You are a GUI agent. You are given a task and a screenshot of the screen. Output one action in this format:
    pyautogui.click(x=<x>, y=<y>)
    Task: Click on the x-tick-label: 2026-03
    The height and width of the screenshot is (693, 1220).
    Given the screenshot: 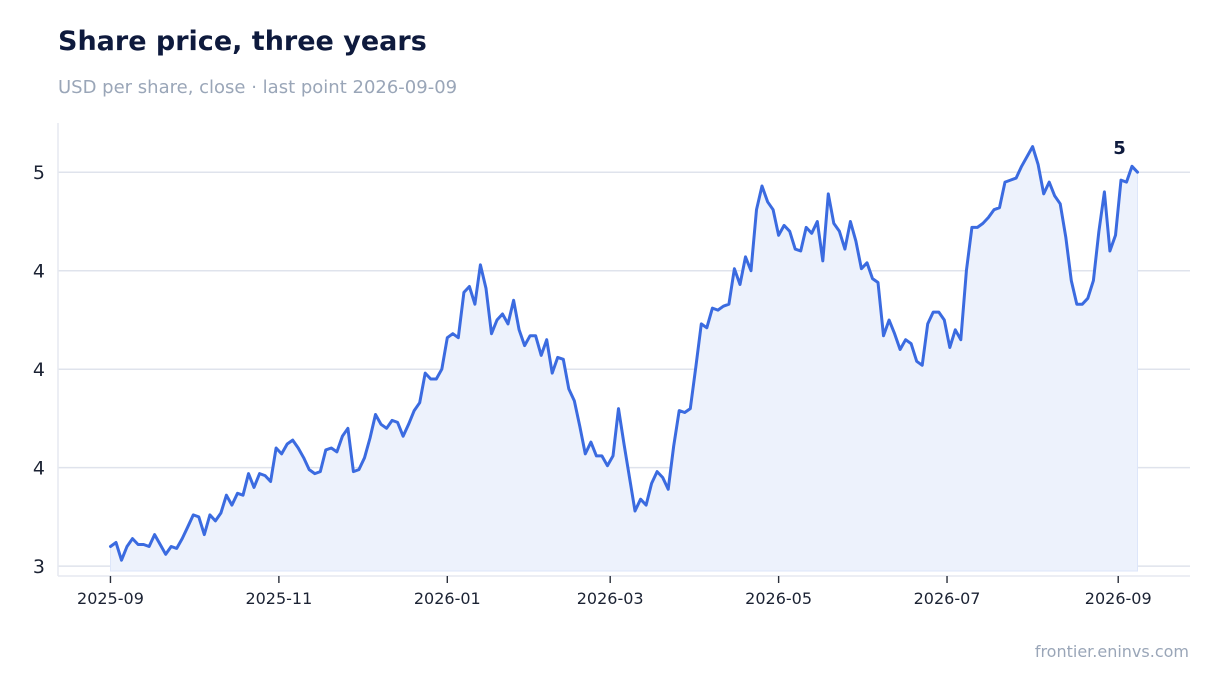 What is the action you would take?
    pyautogui.click(x=610, y=598)
    